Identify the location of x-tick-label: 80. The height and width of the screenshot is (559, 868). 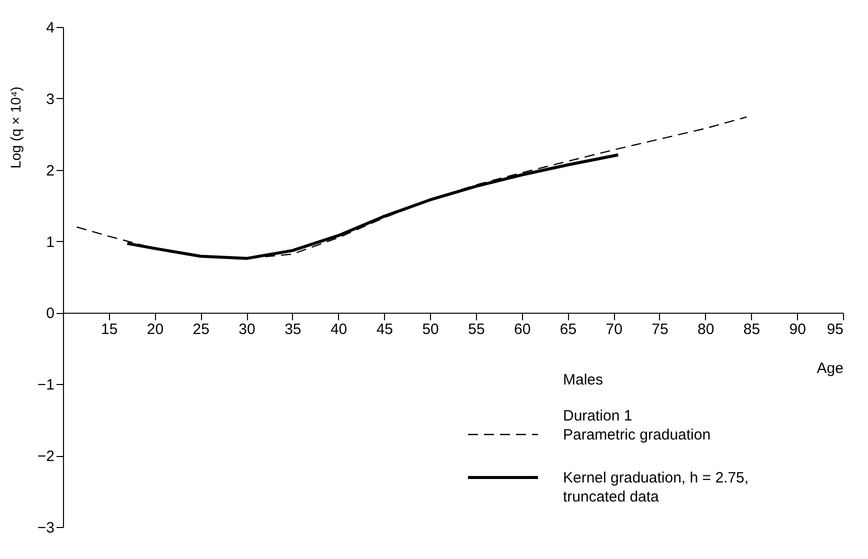
(706, 329).